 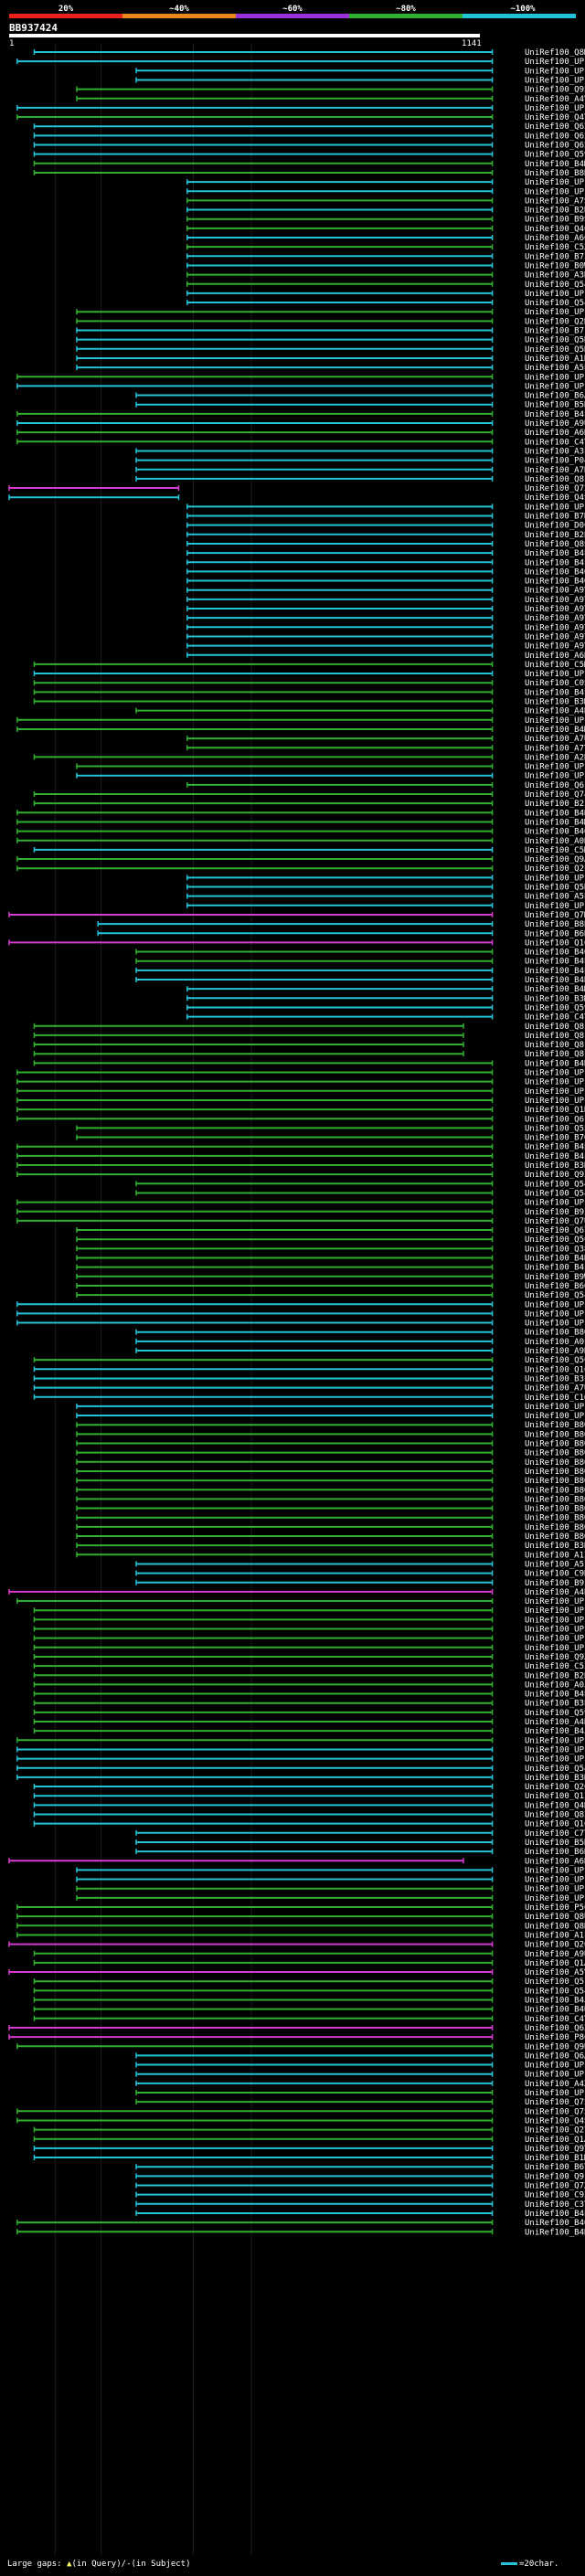 I want to click on hit-label: UniRef100_B8Q7L3, so click(x=555, y=1463).